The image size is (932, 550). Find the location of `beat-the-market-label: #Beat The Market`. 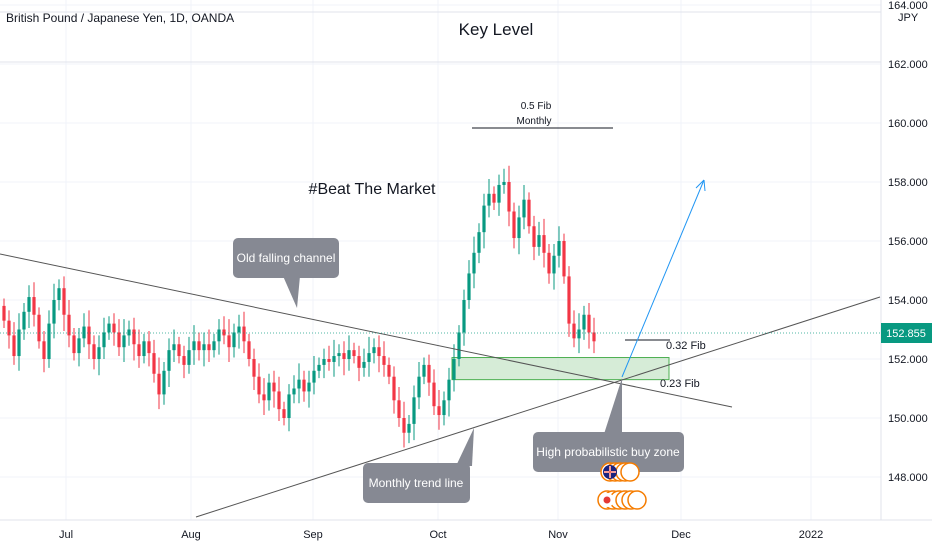

beat-the-market-label: #Beat The Market is located at coordinates (372, 189).